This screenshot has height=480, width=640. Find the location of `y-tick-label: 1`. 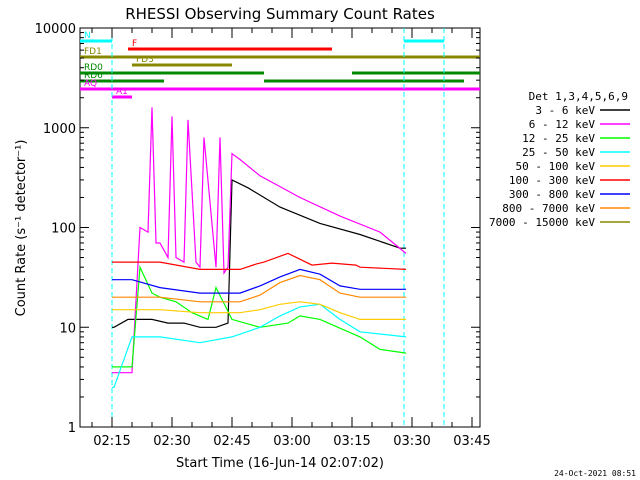

y-tick-label: 1 is located at coordinates (72, 428).